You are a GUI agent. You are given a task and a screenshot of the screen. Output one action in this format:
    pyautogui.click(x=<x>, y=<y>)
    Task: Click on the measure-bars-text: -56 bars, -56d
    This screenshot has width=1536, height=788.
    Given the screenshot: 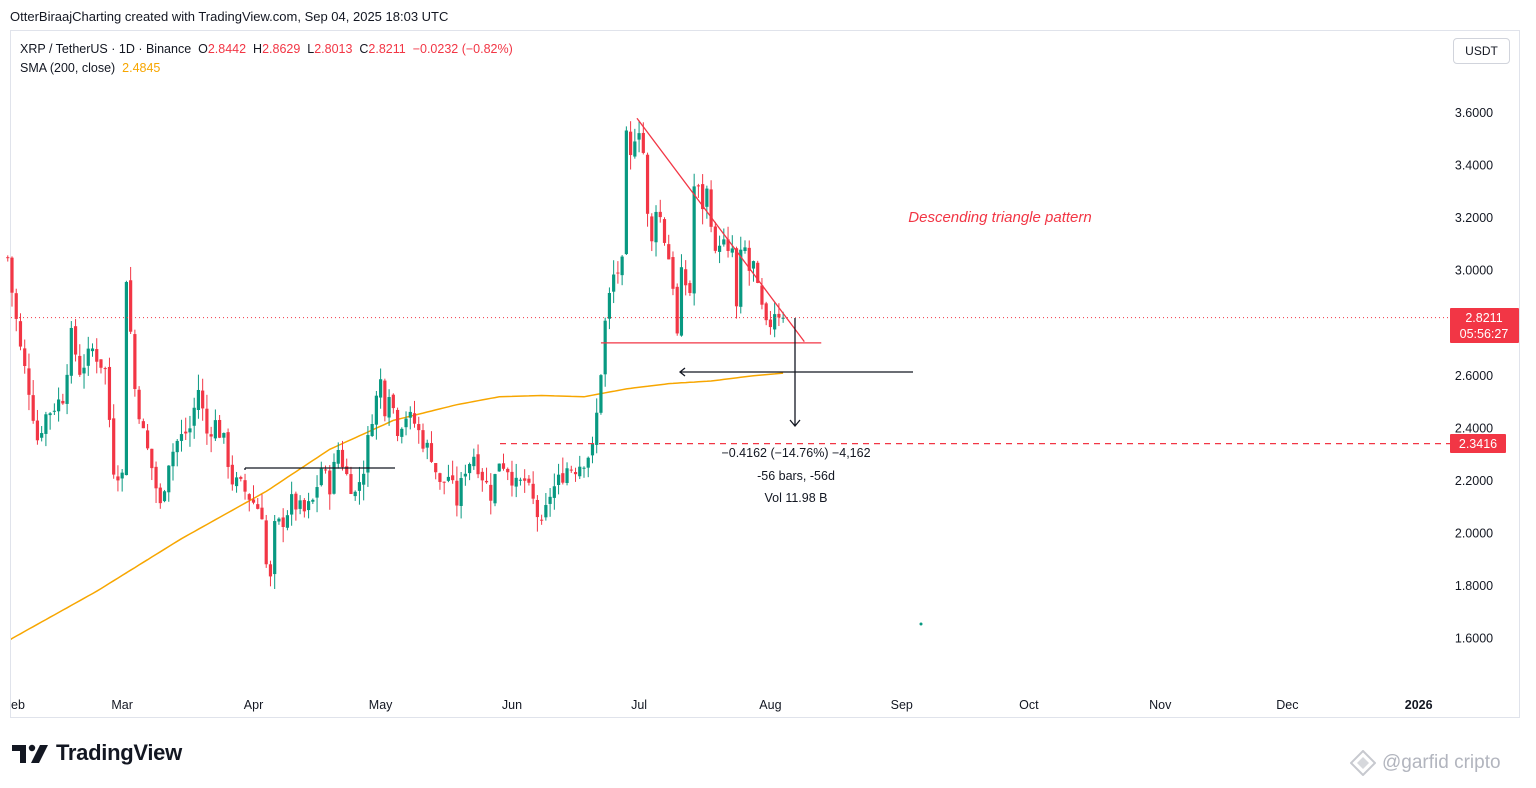 What is the action you would take?
    pyautogui.click(x=796, y=476)
    